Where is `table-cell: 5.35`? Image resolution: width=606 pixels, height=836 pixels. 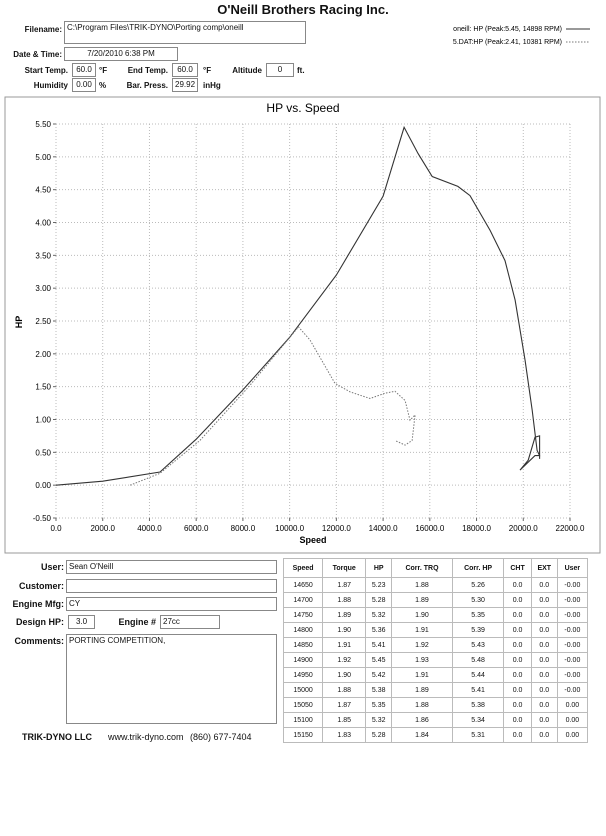
table-cell: 5.35 is located at coordinates (478, 615).